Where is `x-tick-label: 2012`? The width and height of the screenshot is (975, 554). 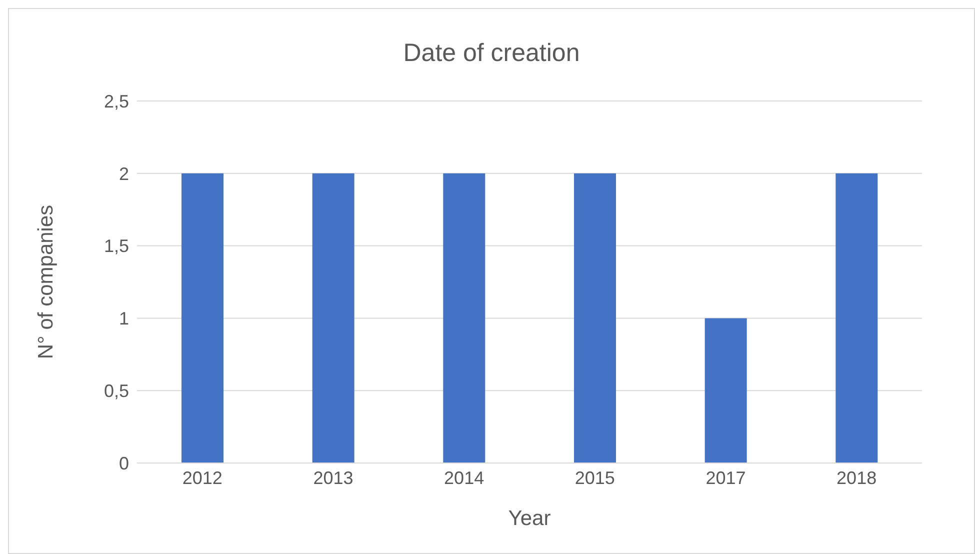
x-tick-label: 2012 is located at coordinates (202, 478).